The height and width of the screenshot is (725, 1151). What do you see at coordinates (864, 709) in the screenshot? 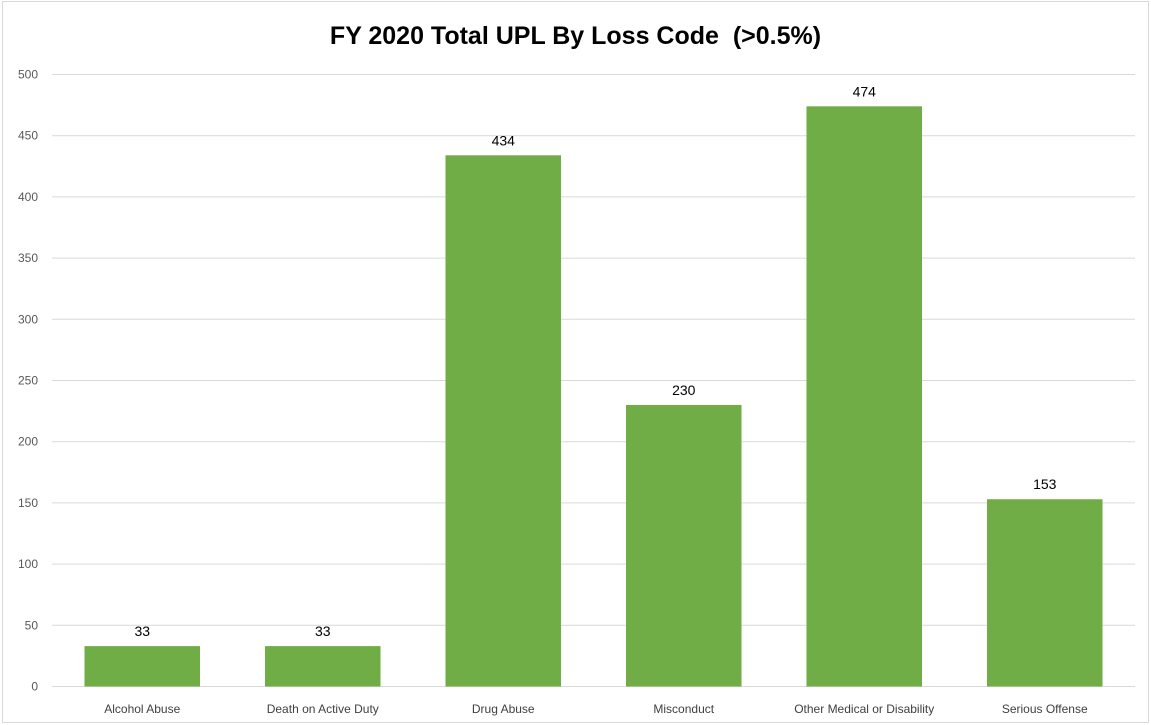
I see `x-tick-label: Other Medical or Disability` at bounding box center [864, 709].